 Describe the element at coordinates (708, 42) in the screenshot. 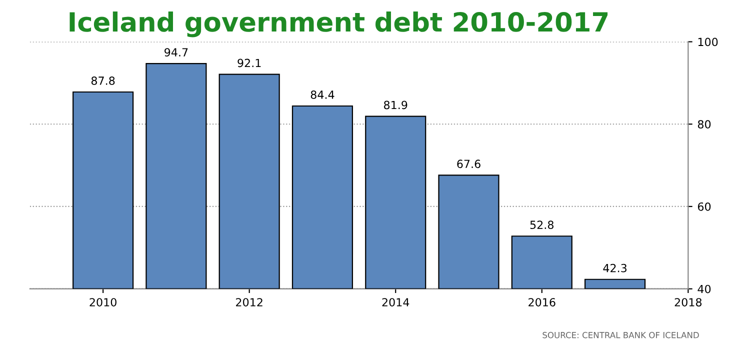

I see `y-tick-label: 100` at that location.